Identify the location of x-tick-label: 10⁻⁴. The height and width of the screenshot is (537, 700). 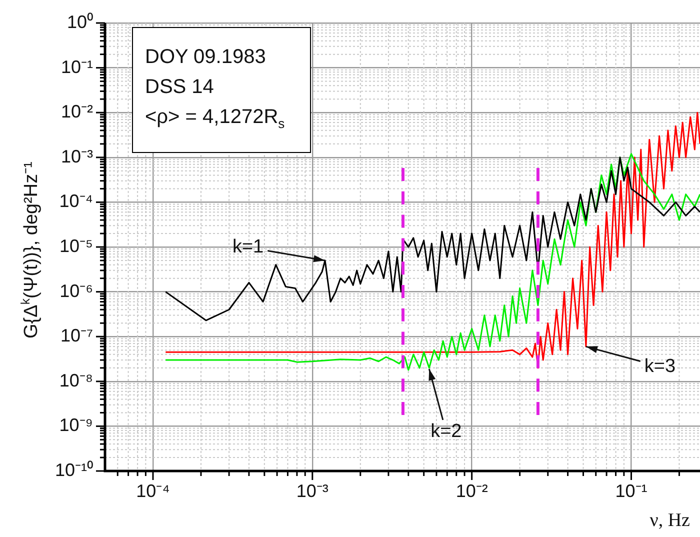
(153, 490).